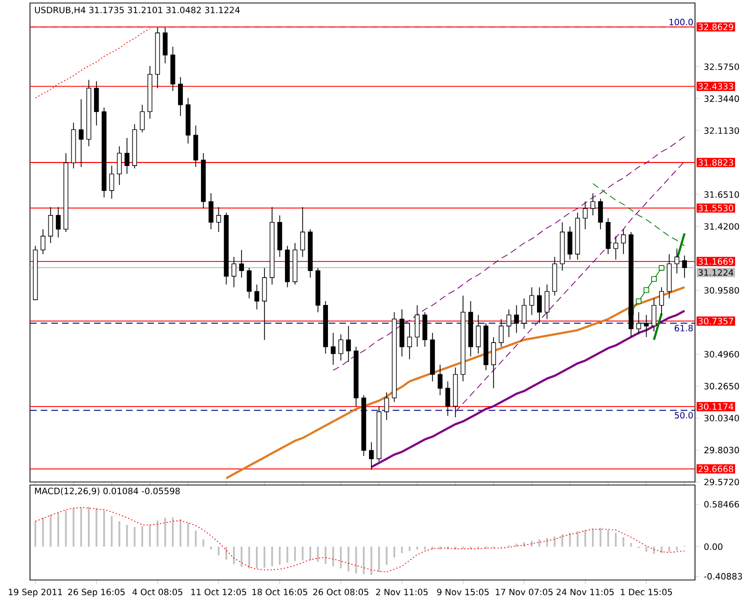 The image size is (750, 600). I want to click on chart-title: MACD(12,26,9) 0.01084 -0.05598, so click(107, 492).